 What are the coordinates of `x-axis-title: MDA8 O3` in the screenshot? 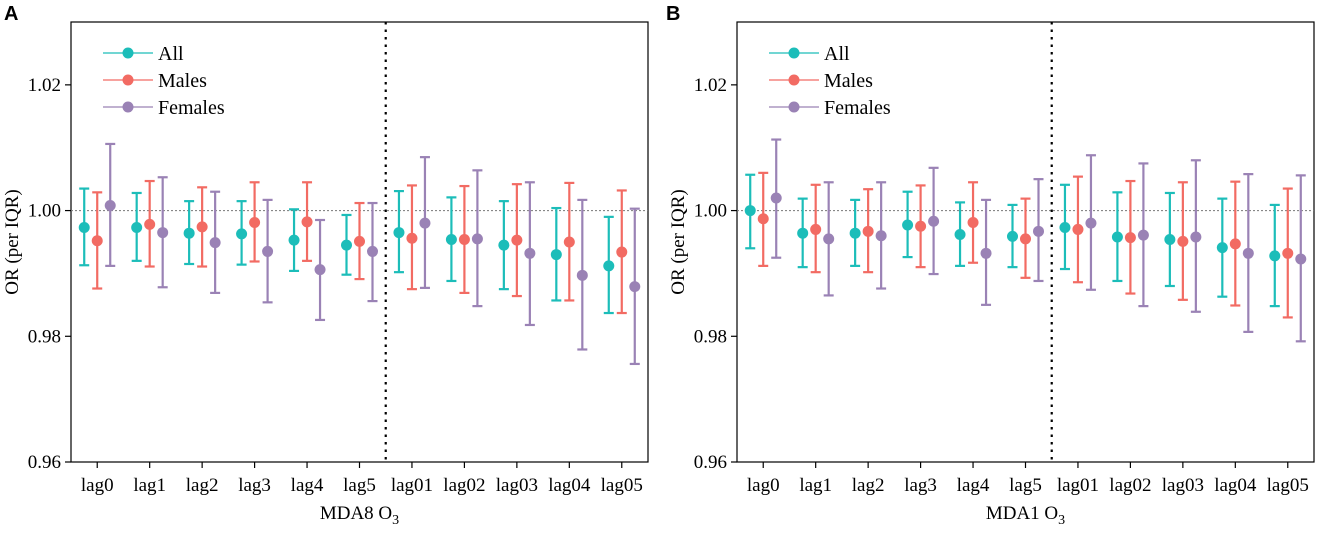 It's located at (359, 515).